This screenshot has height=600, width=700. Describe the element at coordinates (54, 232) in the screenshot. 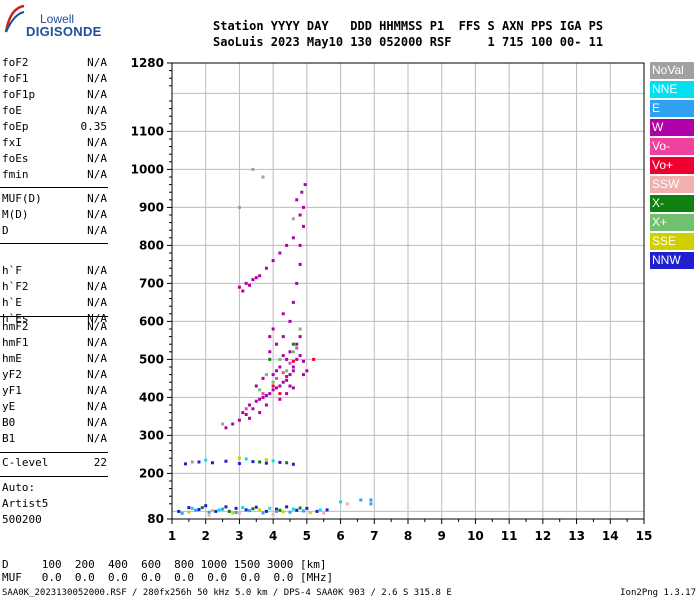

I see `param-row-d: D N/A` at that location.